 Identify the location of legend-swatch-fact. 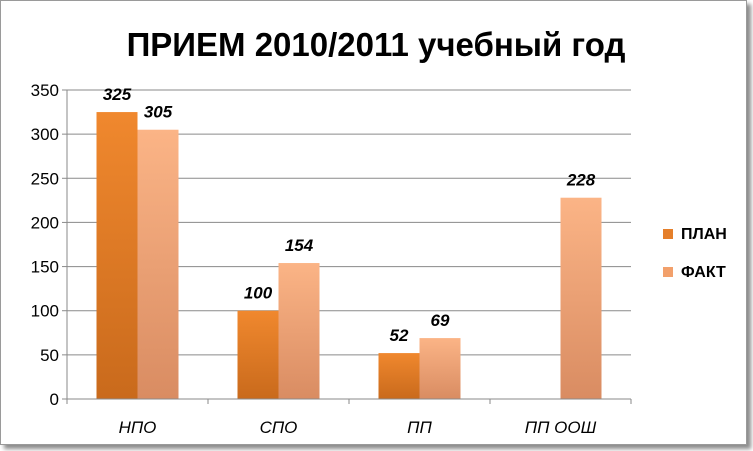
(668, 272).